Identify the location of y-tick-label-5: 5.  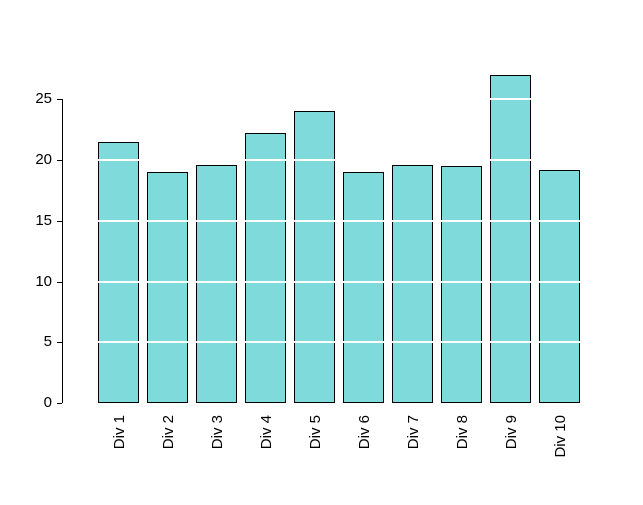
(47, 342).